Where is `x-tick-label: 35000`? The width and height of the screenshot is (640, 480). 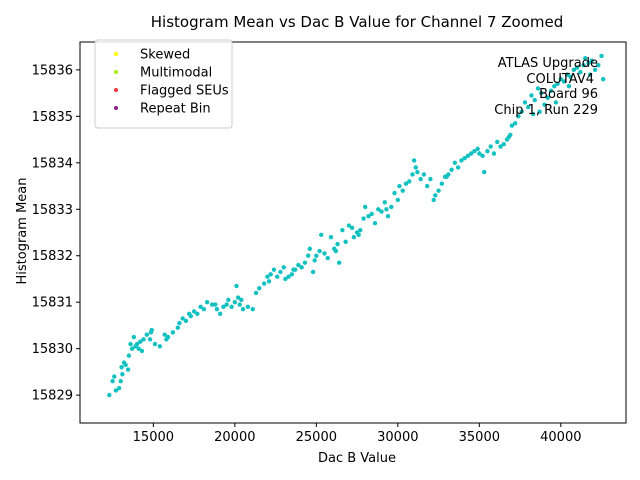 x-tick-label: 35000 is located at coordinates (479, 437).